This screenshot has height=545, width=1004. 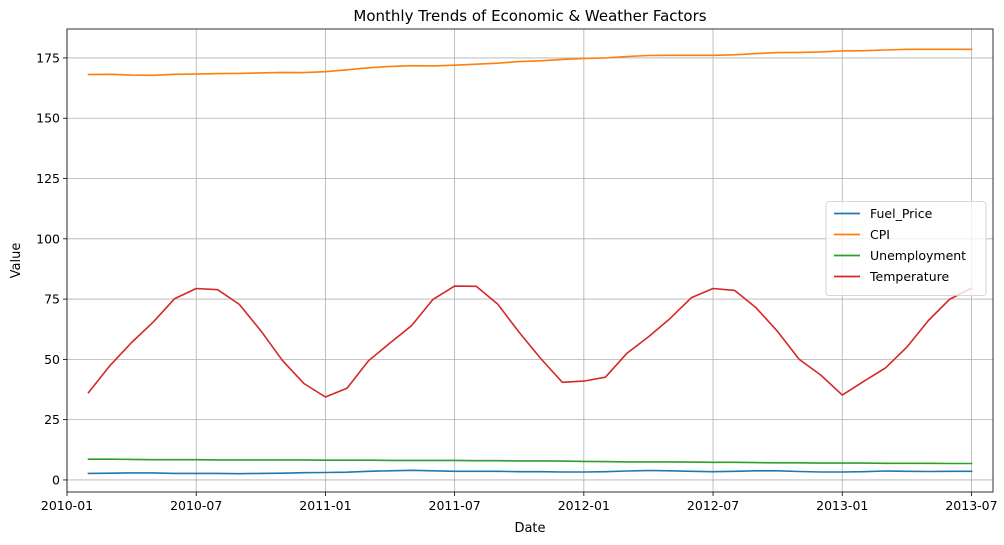 I want to click on y-tick-label: 50, so click(x=52, y=359).